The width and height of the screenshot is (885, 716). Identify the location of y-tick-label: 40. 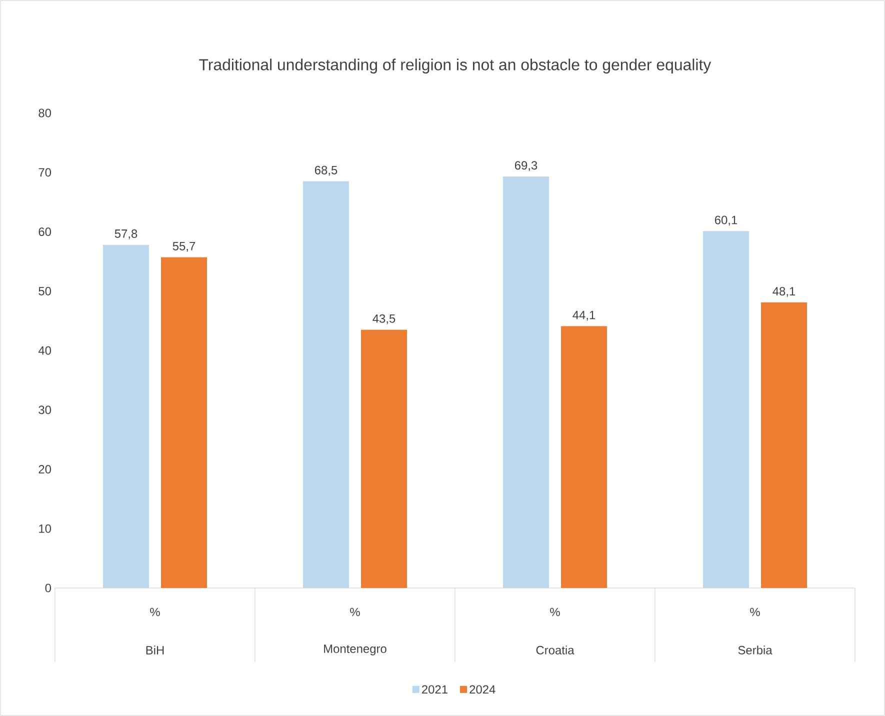
(45, 350).